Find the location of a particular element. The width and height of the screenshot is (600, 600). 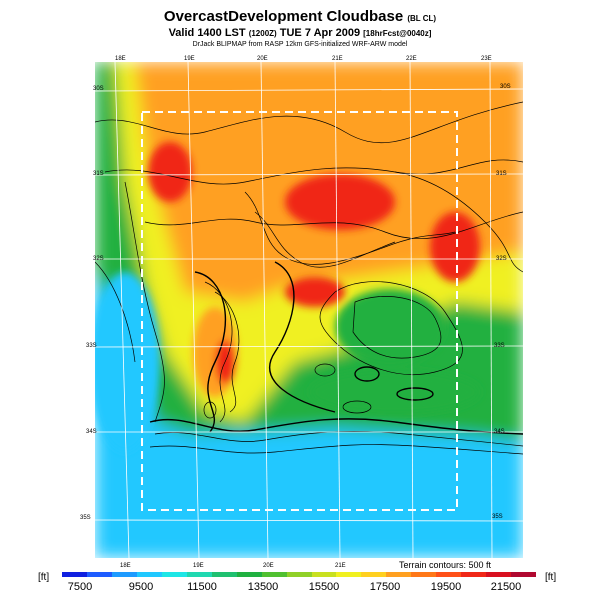

colorbar-tick-label: 21500 is located at coordinates (506, 587).